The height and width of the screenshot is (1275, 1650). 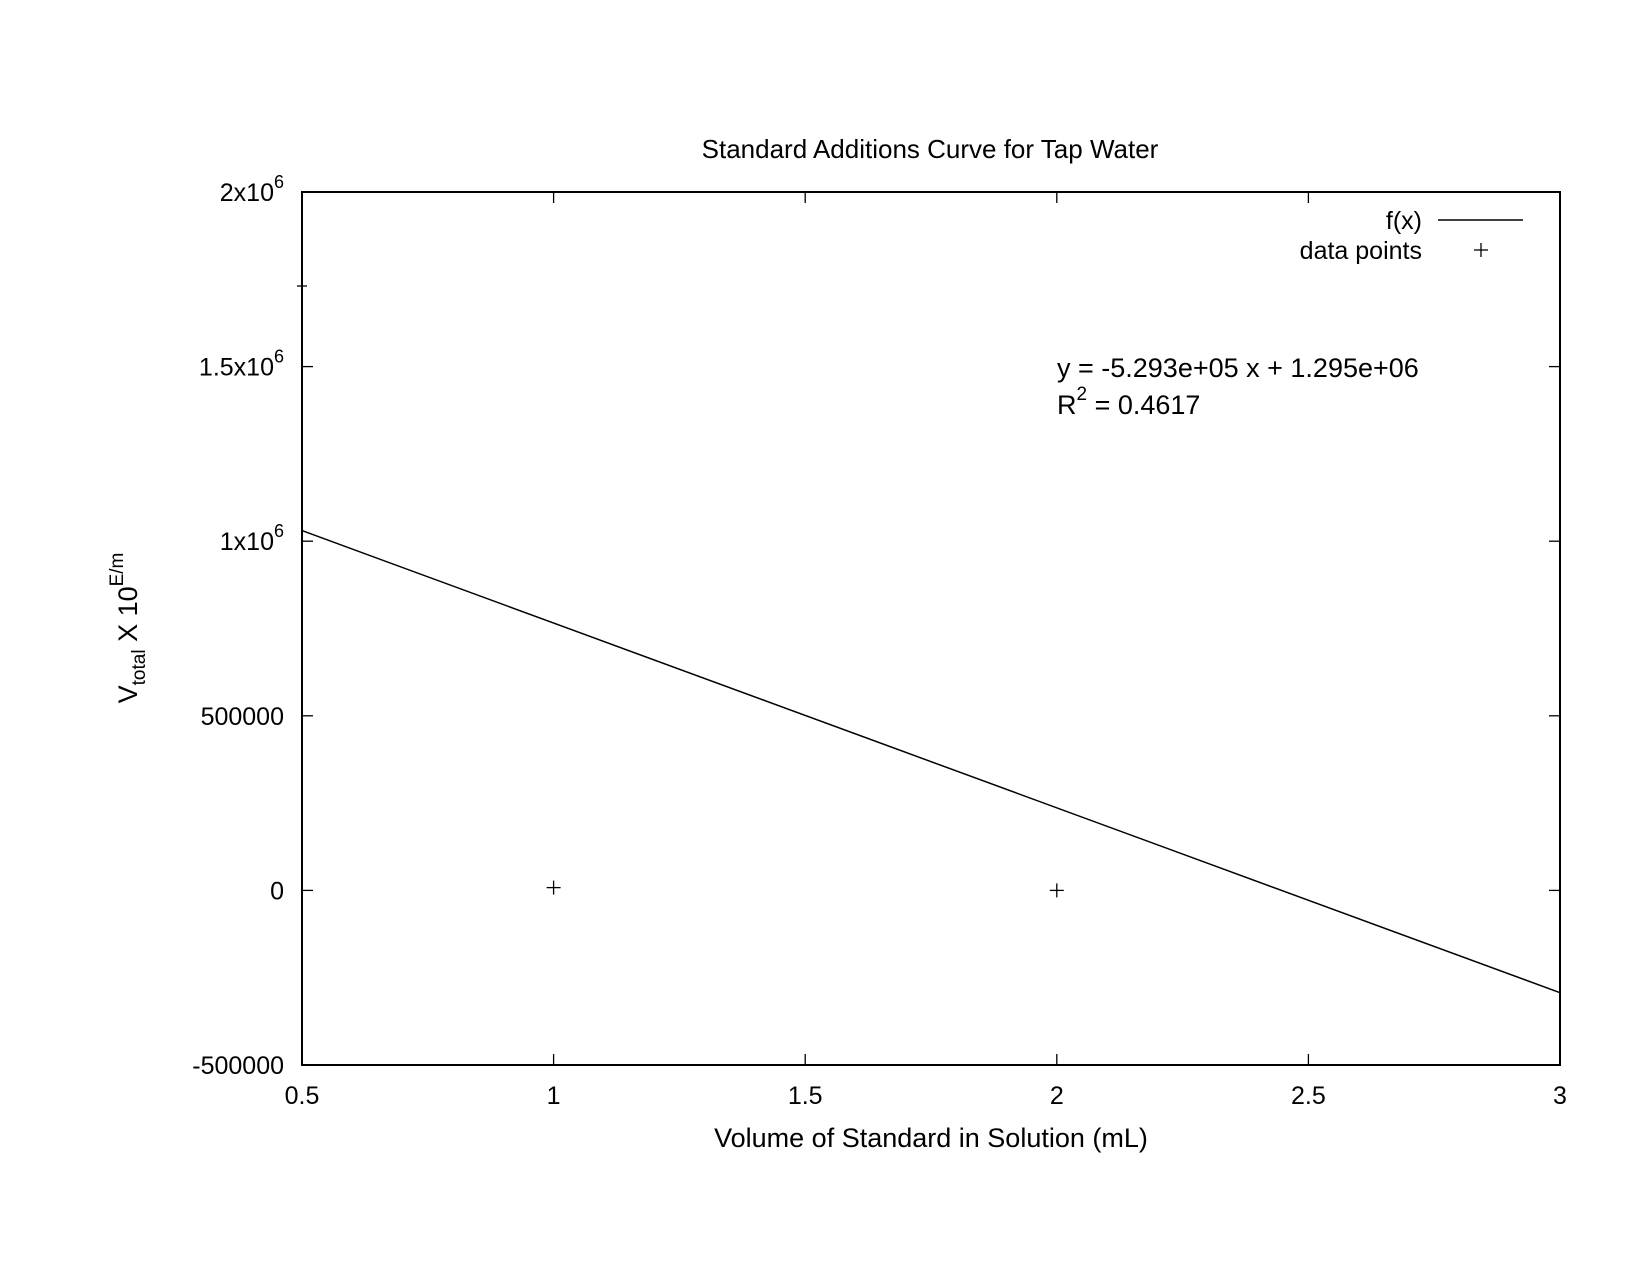 What do you see at coordinates (238, 1066) in the screenshot?
I see `y-tick-label: -500000` at bounding box center [238, 1066].